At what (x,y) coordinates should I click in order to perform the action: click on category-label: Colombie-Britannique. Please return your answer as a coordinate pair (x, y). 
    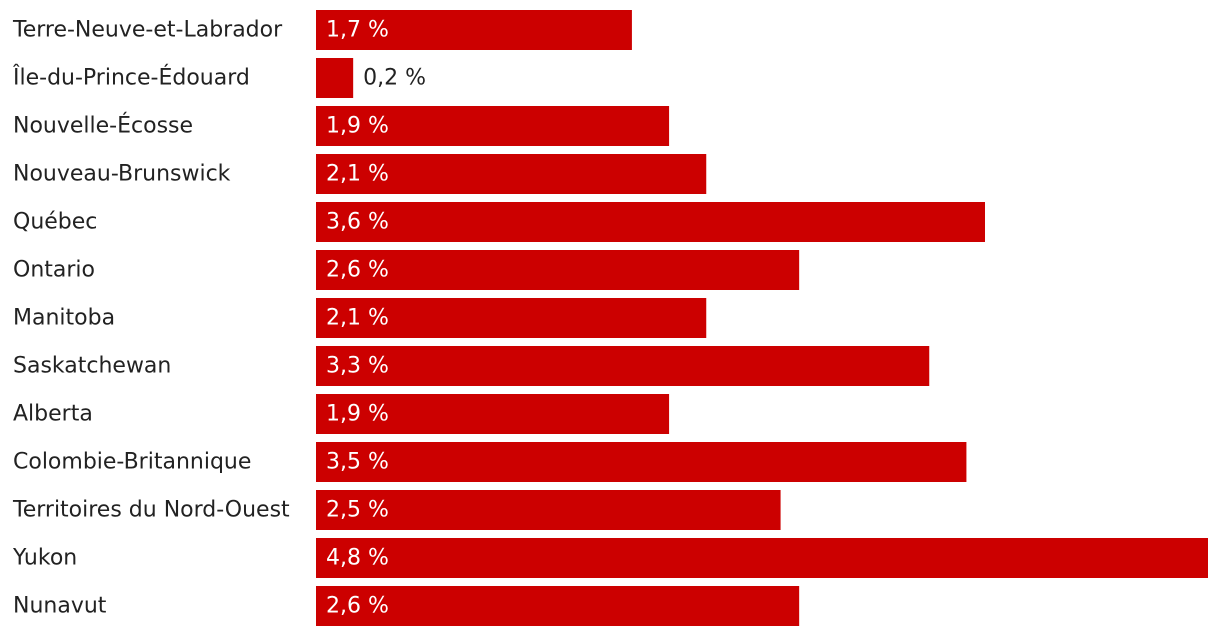
    Looking at the image, I should click on (132, 462).